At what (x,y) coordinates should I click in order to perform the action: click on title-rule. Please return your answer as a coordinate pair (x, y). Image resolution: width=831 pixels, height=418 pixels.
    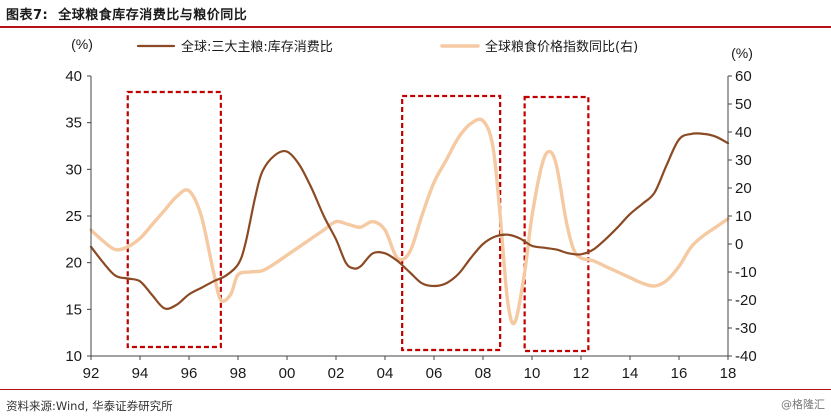
    Looking at the image, I should click on (415, 27).